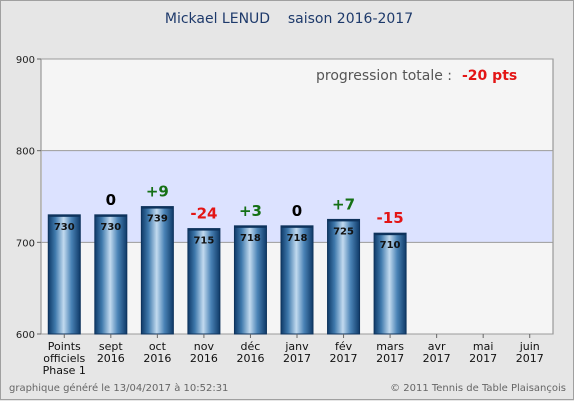 Image resolution: width=574 pixels, height=401 pixels. Describe the element at coordinates (25, 60) in the screenshot. I see `y-tick-label: 900` at that location.